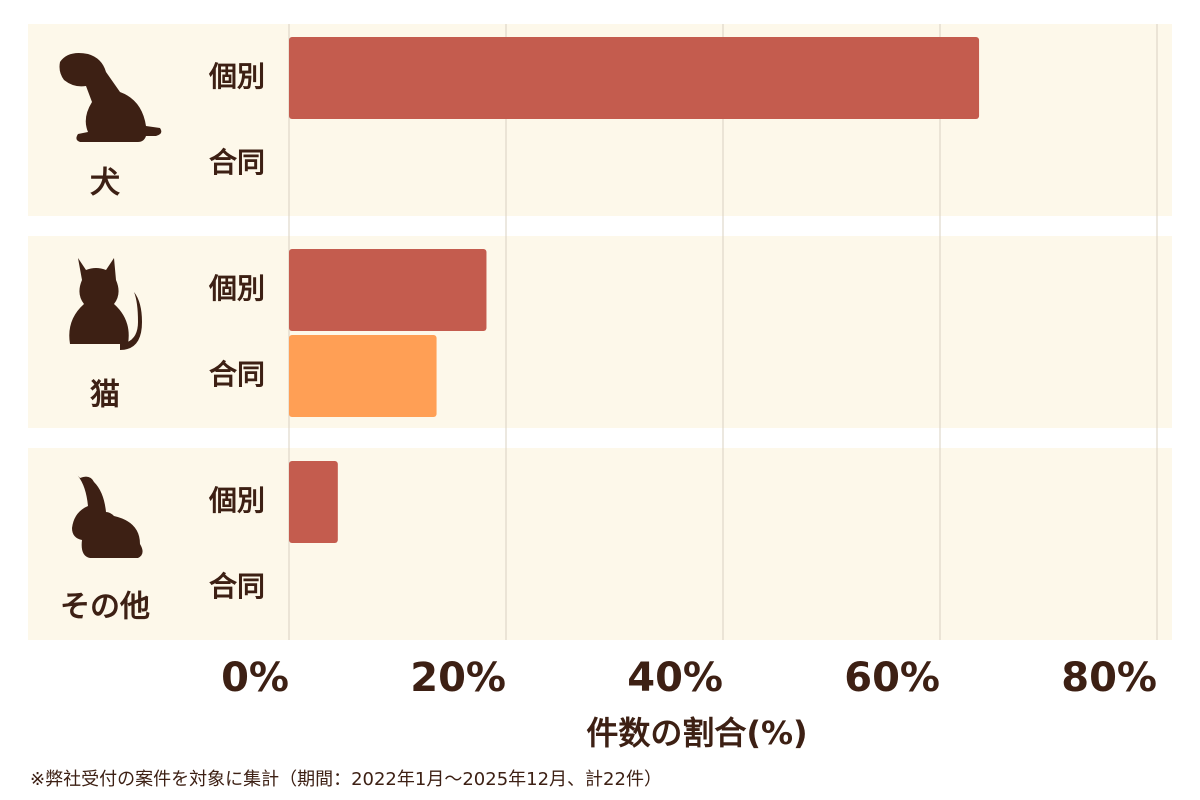 The width and height of the screenshot is (1200, 800). I want to click on icons, so click(110, 305).